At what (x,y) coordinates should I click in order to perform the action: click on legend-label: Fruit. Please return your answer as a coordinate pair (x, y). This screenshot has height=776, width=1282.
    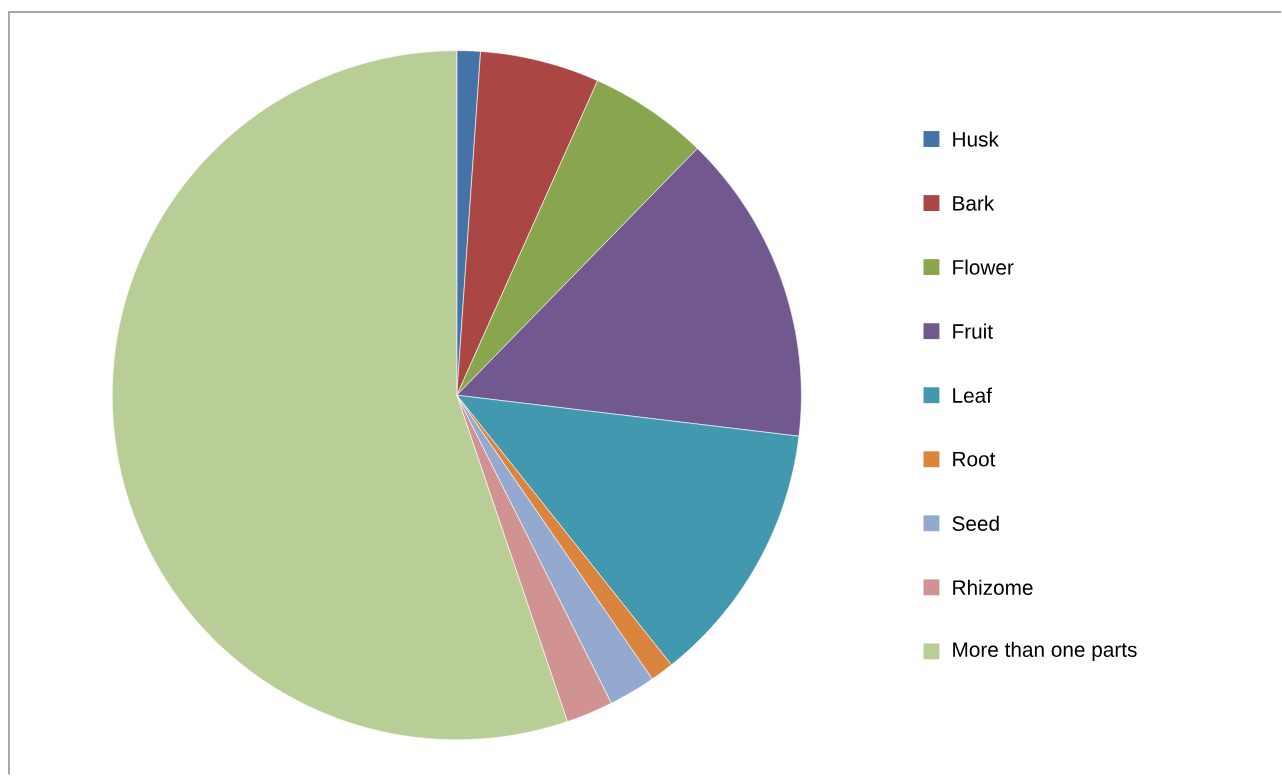
    Looking at the image, I should click on (973, 331).